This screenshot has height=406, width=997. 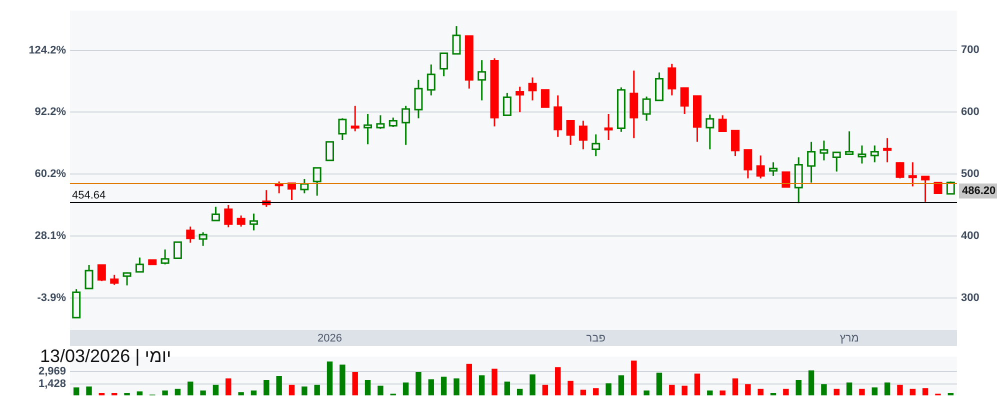 I want to click on y-tick-label: 2,969, so click(x=52, y=371).